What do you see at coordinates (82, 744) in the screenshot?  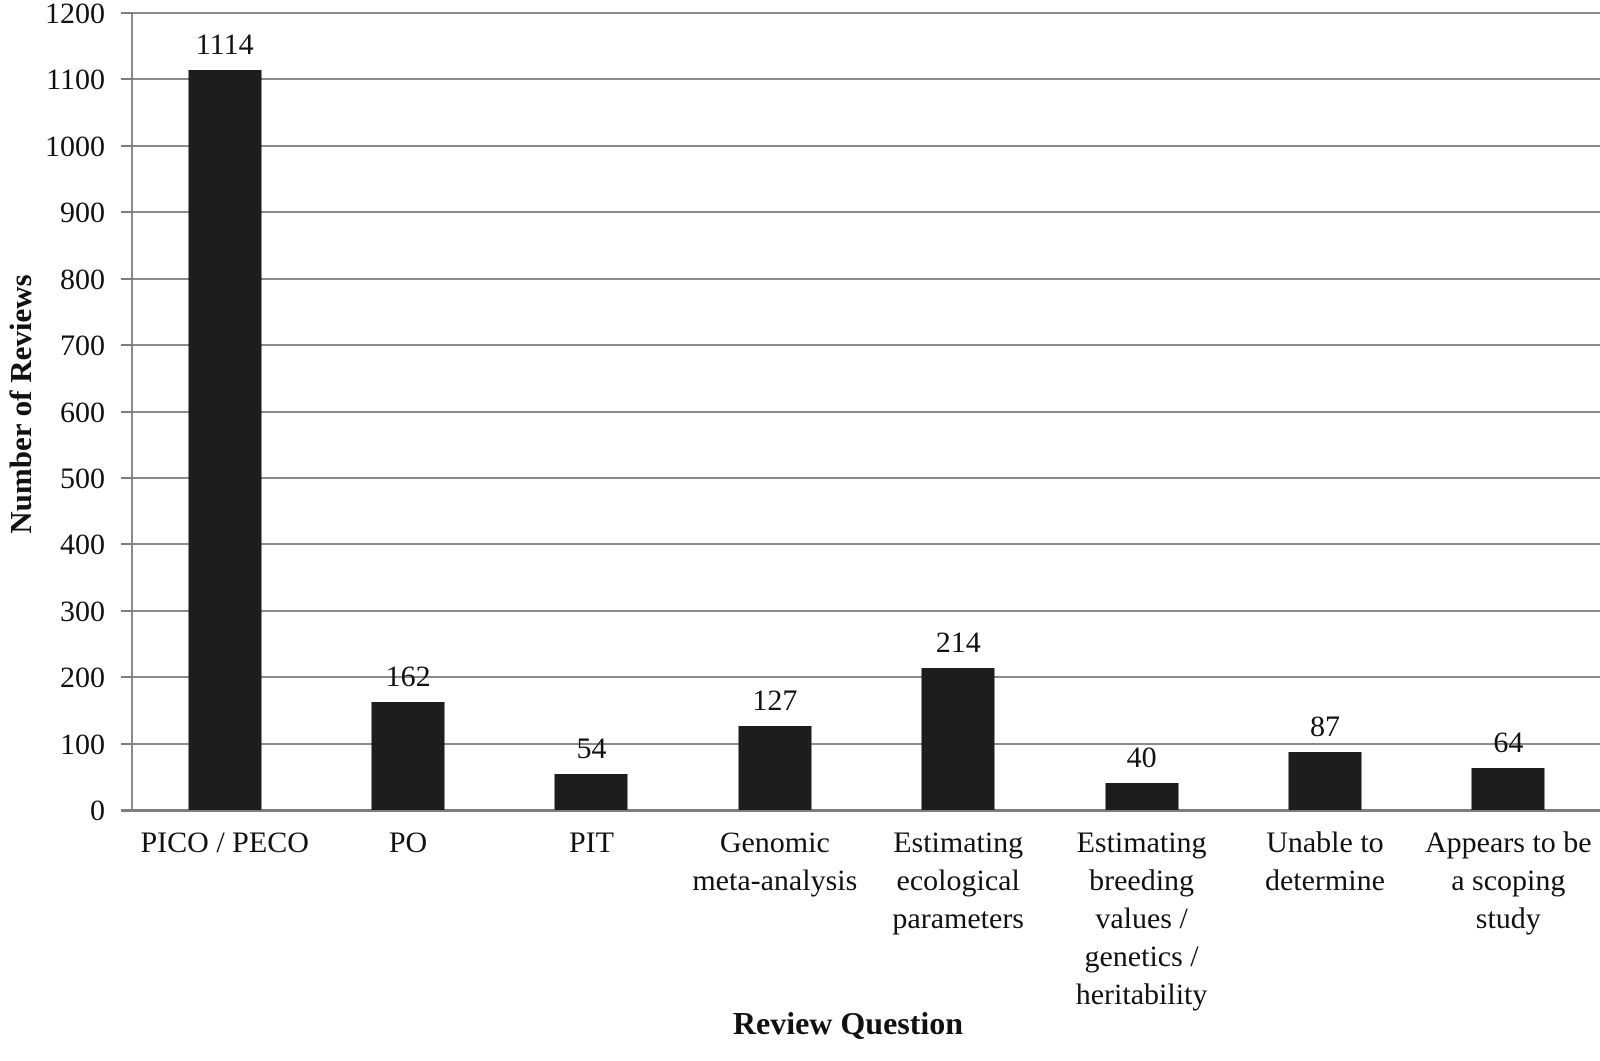 I see `y-axis-tick-label: 100` at bounding box center [82, 744].